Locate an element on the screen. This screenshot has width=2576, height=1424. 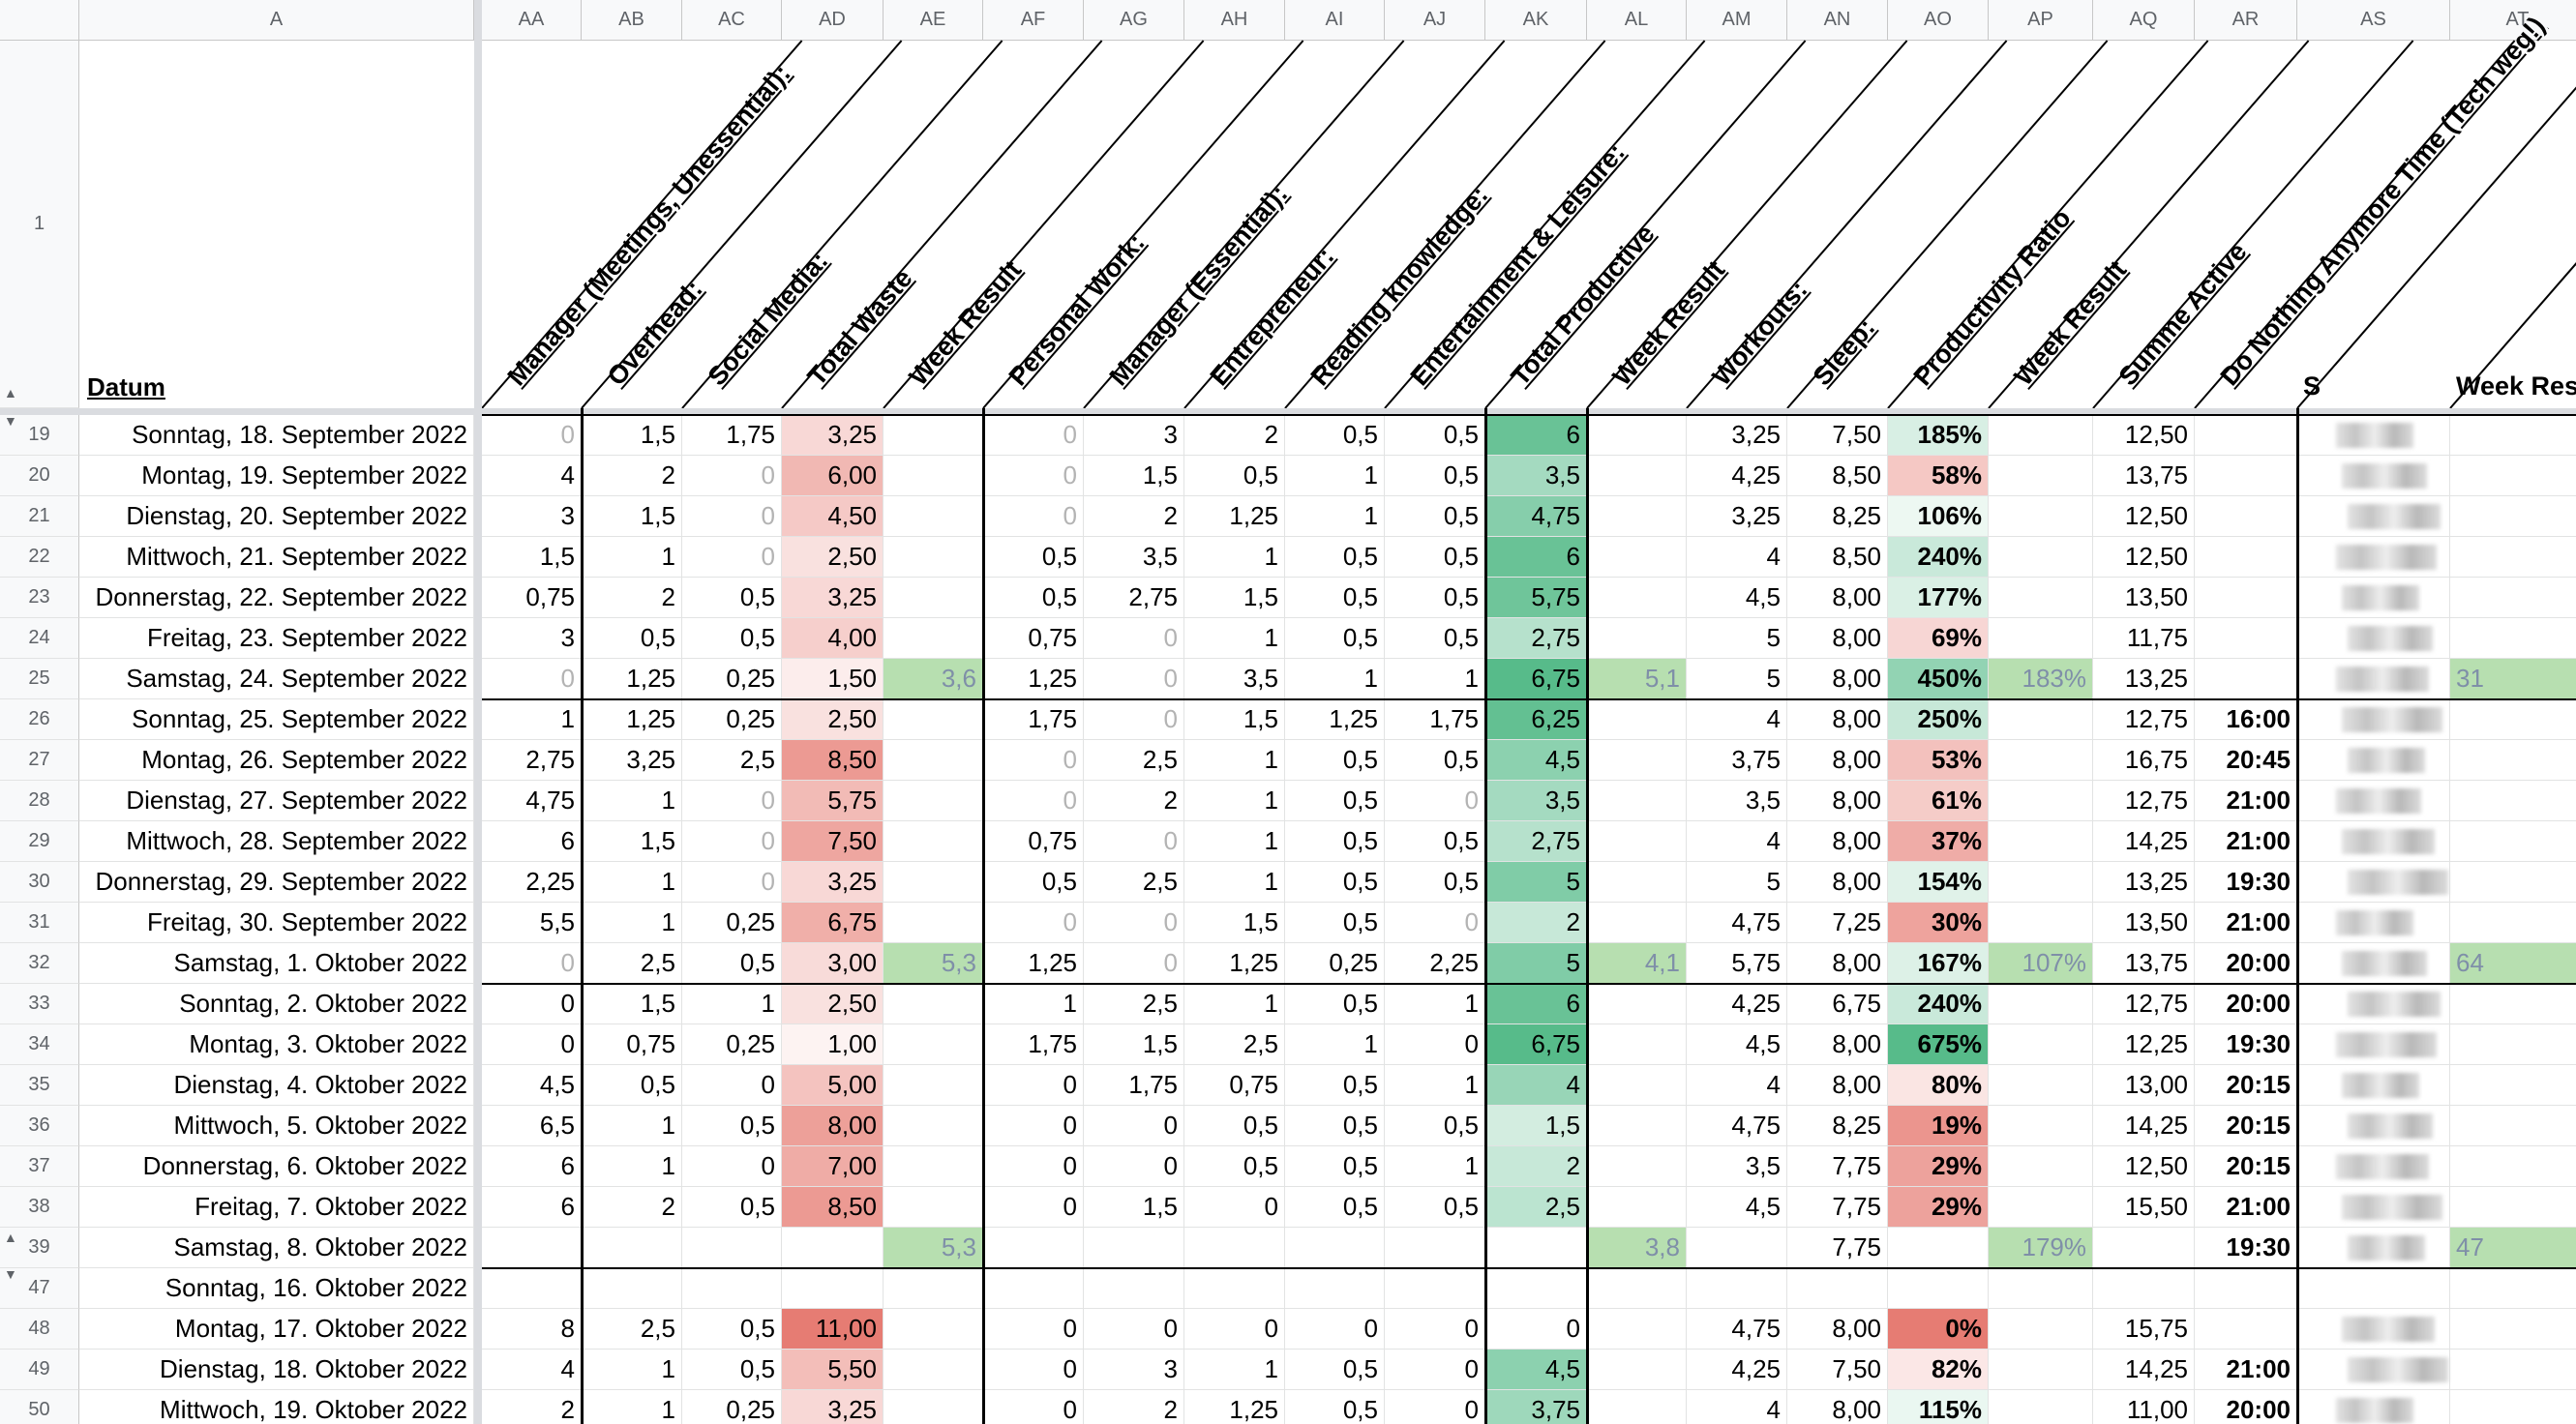
date-cell: Sonntag, 16. Oktober 2022 is located at coordinates (276, 1288).